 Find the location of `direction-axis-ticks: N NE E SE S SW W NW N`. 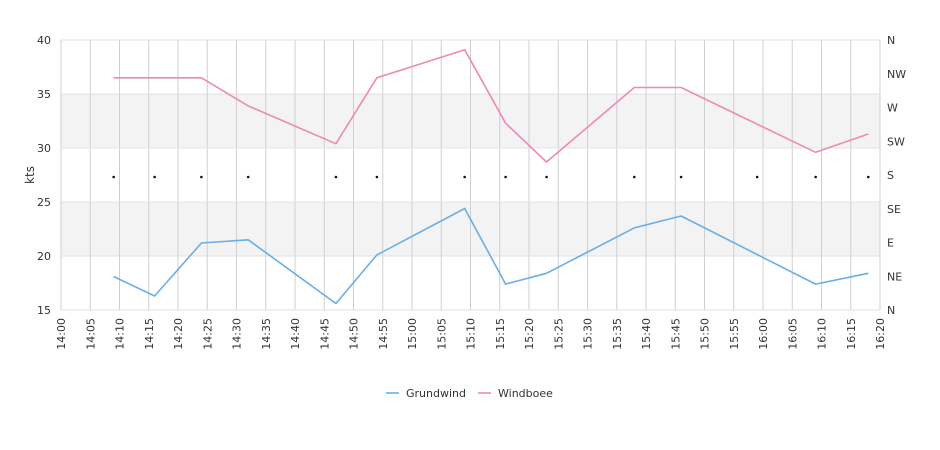

direction-axis-ticks: N NE E SE S SW W NW N is located at coordinates (896, 175).